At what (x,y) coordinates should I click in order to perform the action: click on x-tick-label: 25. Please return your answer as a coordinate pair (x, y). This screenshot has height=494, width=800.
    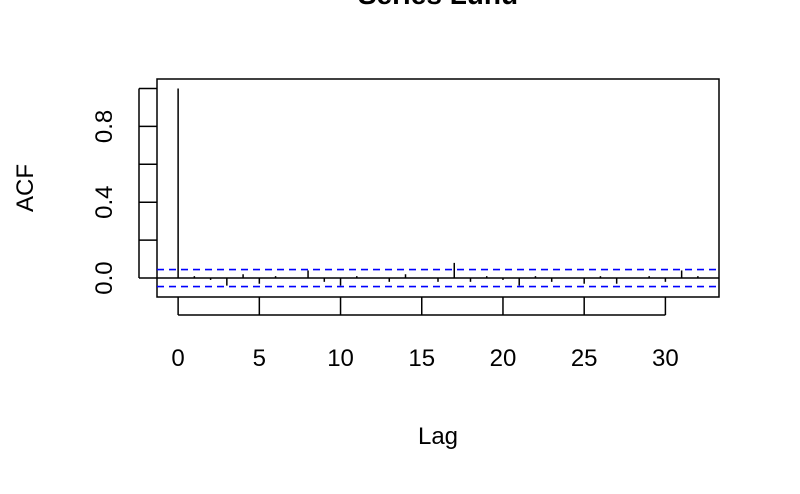
    Looking at the image, I should click on (584, 358).